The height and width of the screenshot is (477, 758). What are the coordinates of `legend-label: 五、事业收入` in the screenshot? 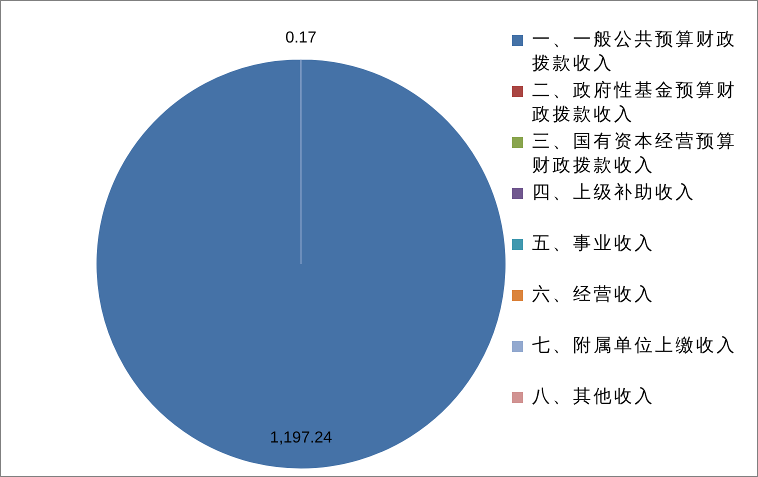 It's located at (594, 244).